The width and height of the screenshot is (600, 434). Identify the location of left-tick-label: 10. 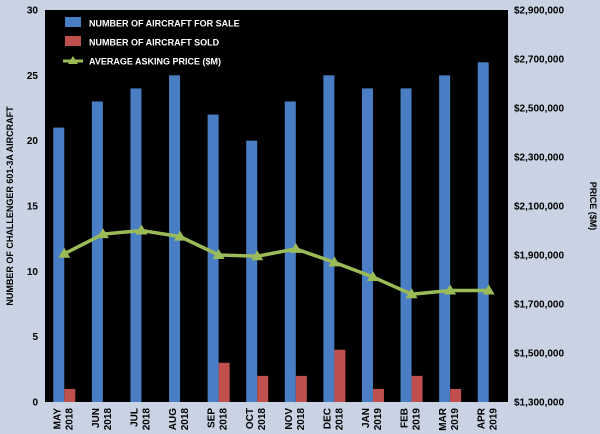
(33, 272).